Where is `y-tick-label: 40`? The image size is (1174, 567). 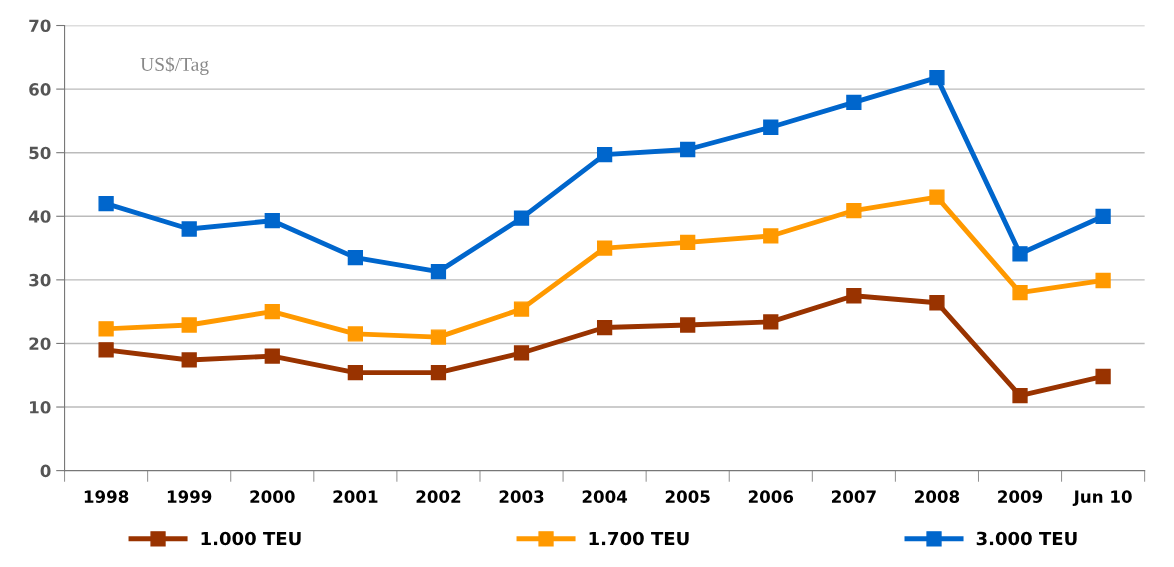 y-tick-label: 40 is located at coordinates (39, 216).